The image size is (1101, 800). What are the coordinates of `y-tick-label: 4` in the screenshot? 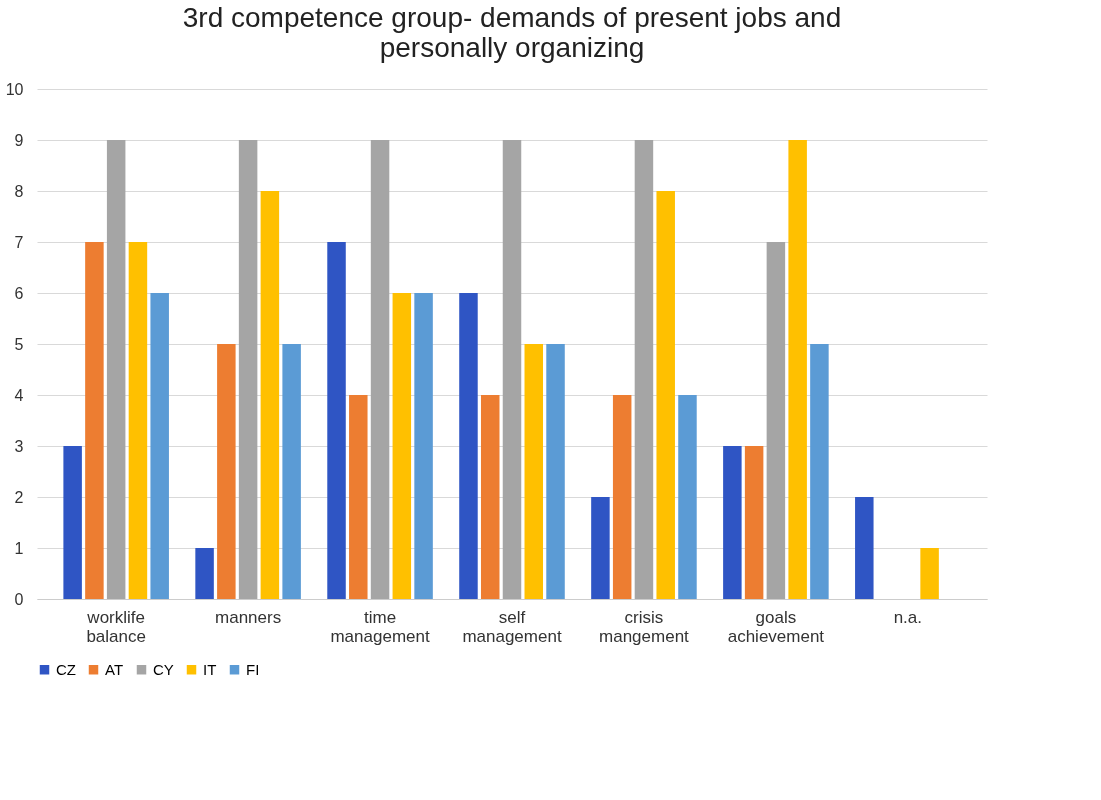 It's located at (19, 395).